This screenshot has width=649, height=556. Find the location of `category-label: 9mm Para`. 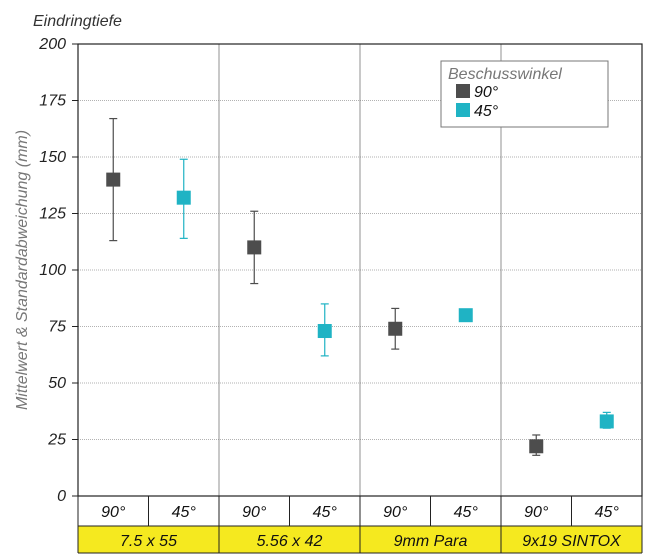

category-label: 9mm Para is located at coordinates (431, 541).